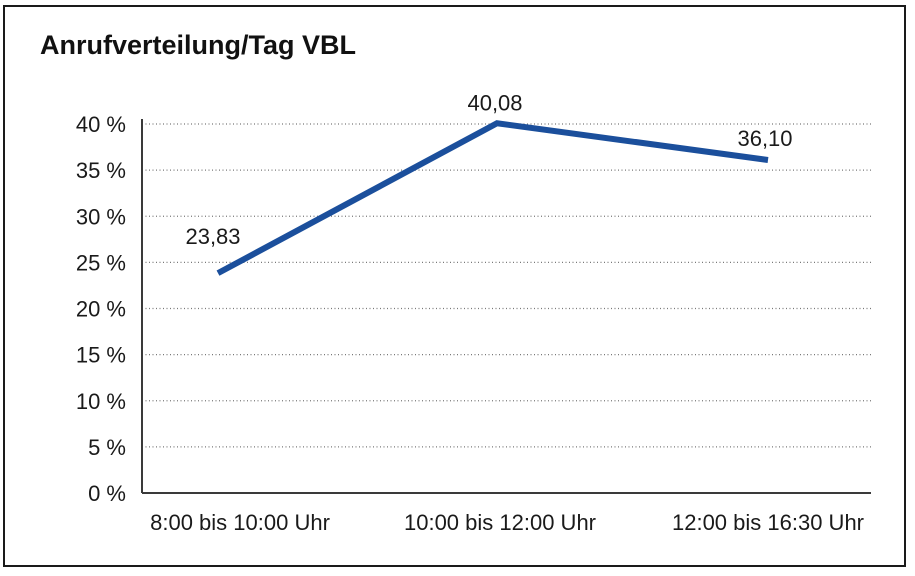 The image size is (915, 576). What do you see at coordinates (107, 493) in the screenshot?
I see `y-tick-label: 0 %` at bounding box center [107, 493].